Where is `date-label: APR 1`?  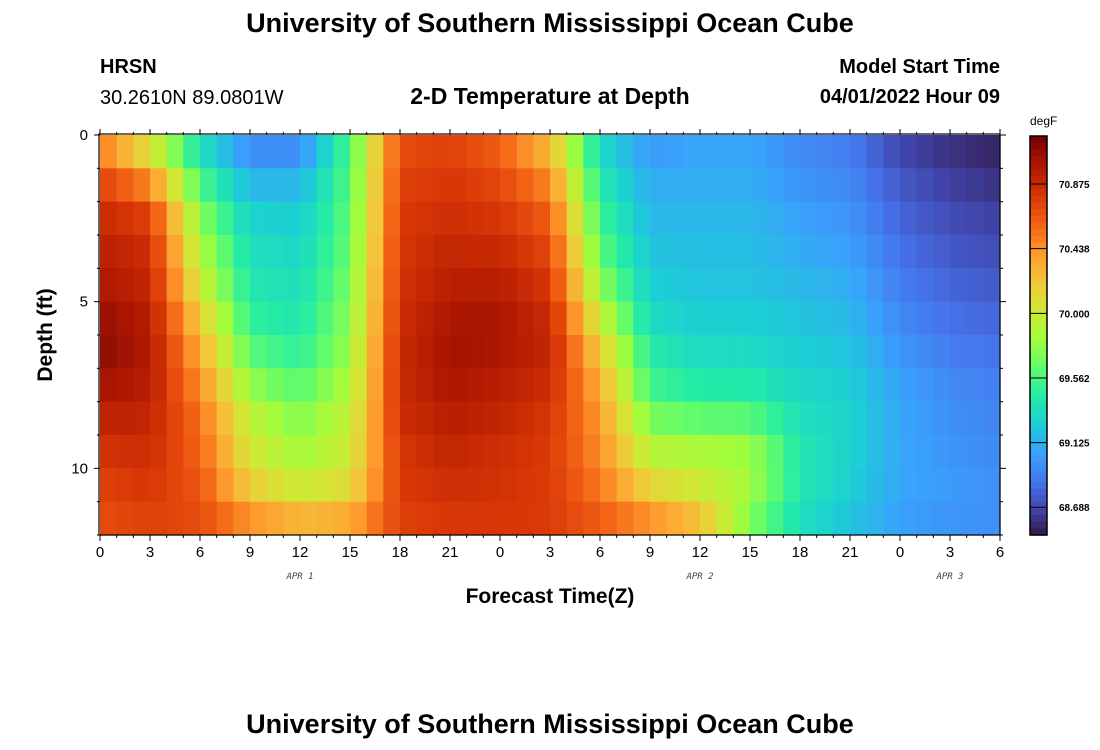
date-label: APR 1 is located at coordinates (299, 577).